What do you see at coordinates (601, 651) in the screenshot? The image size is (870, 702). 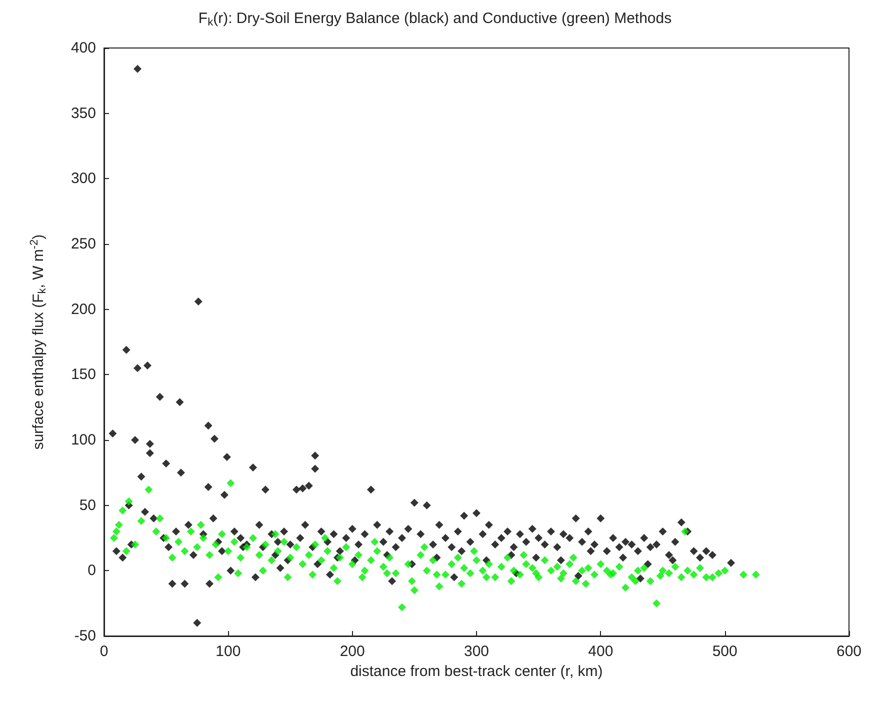 I see `x-tick-label: 400` at bounding box center [601, 651].